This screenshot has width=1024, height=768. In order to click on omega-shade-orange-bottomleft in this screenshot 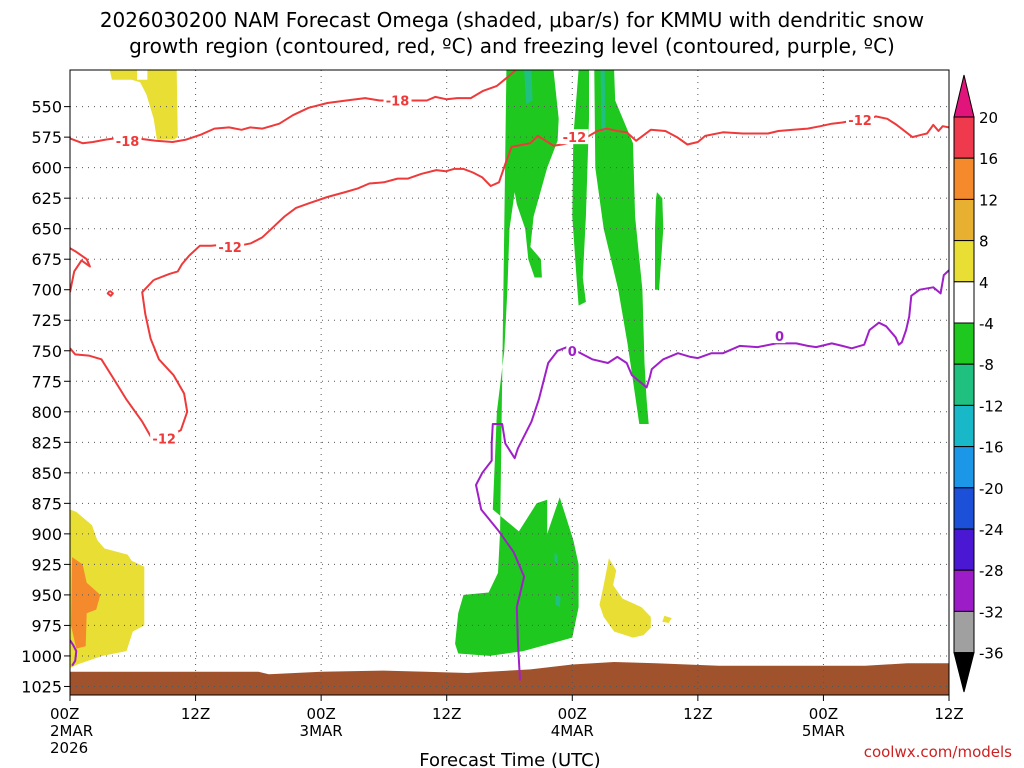, I will do `click(86, 603)`.